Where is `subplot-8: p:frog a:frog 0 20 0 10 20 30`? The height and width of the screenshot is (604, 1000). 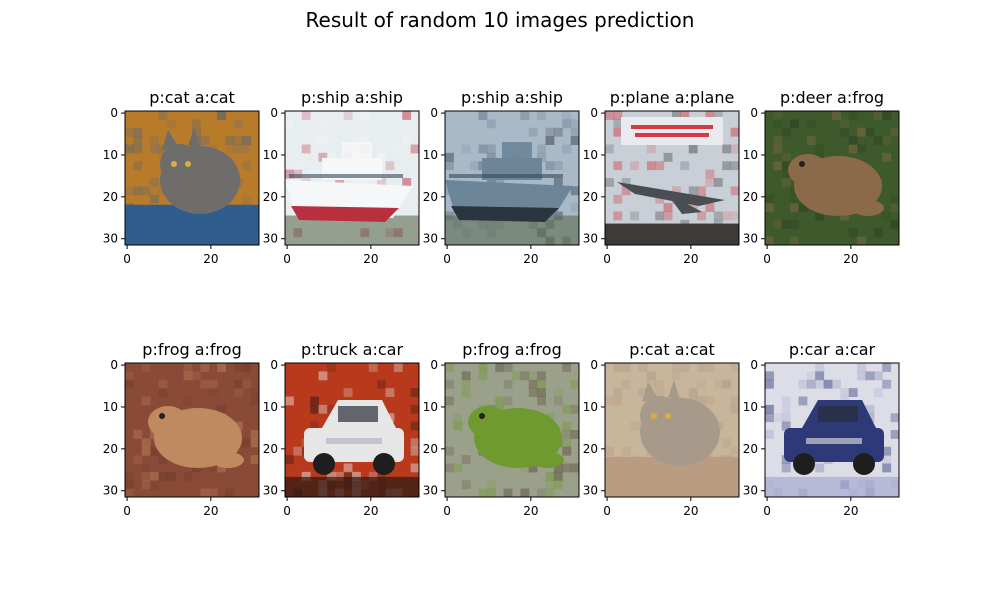
subplot-8: p:frog a:frog 0 20 0 10 20 30 is located at coordinates (501, 429).